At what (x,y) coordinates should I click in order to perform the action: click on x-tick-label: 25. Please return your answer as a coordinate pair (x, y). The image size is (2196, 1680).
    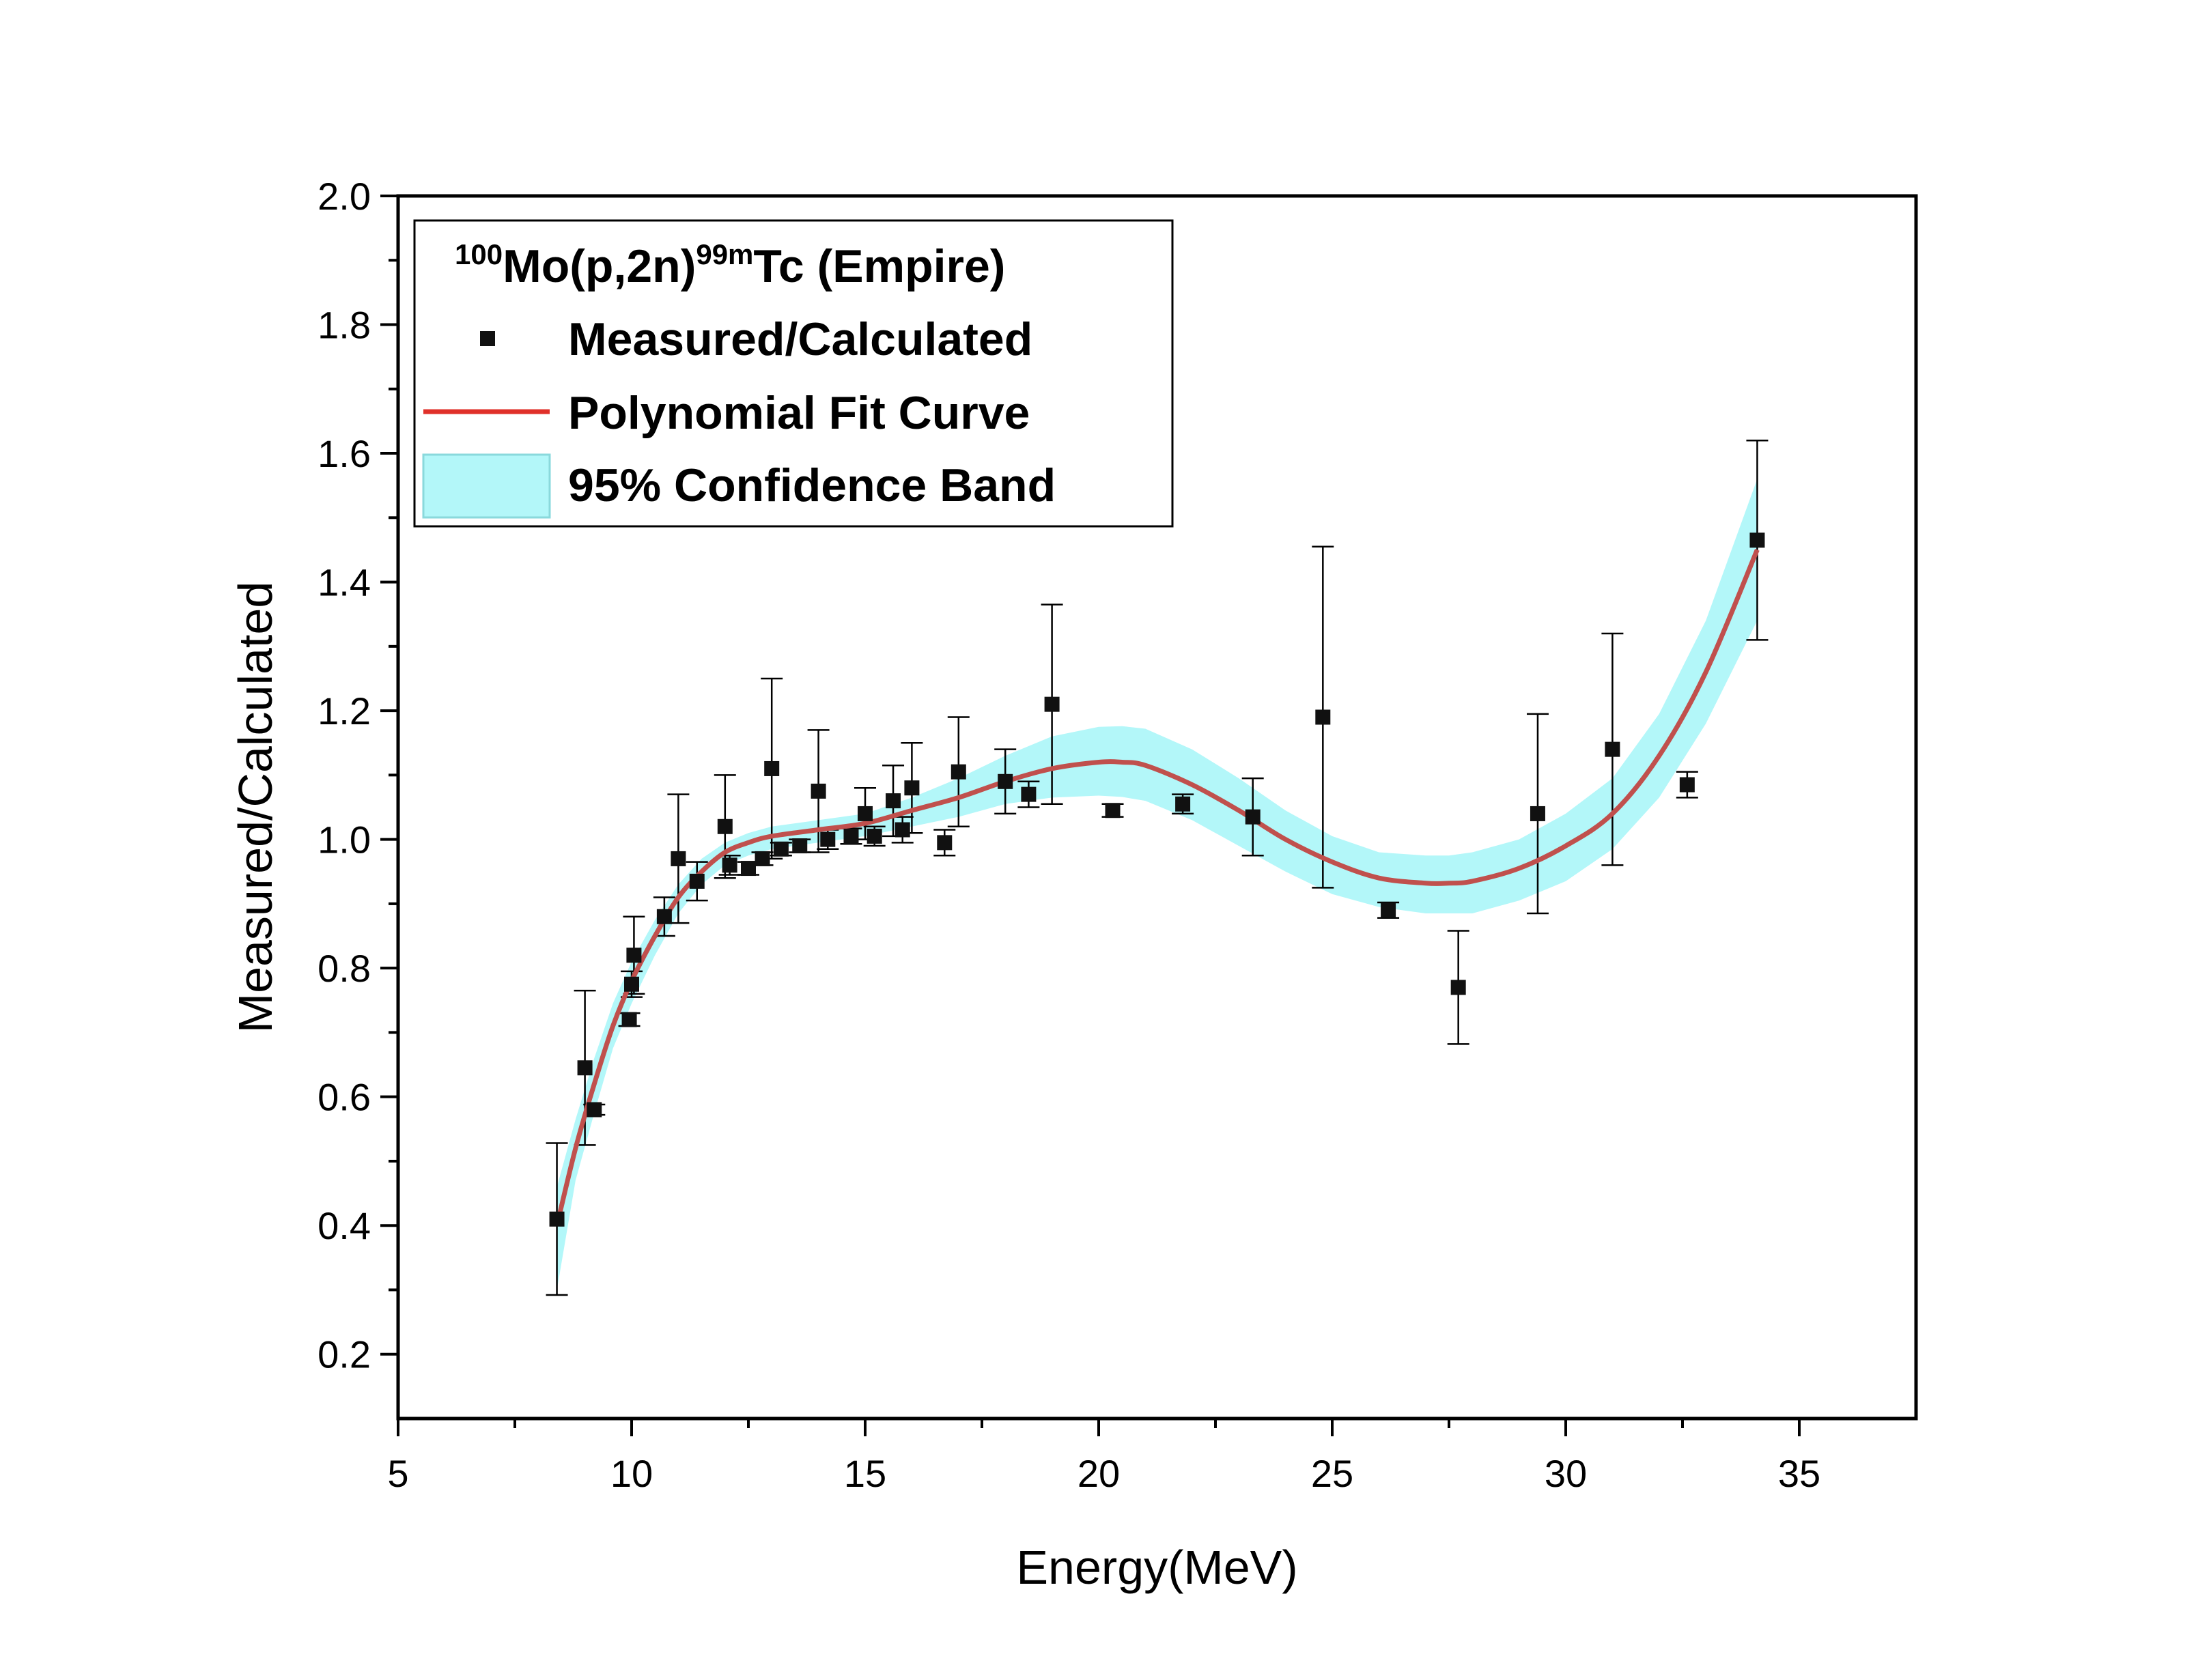
    Looking at the image, I should click on (1332, 1473).